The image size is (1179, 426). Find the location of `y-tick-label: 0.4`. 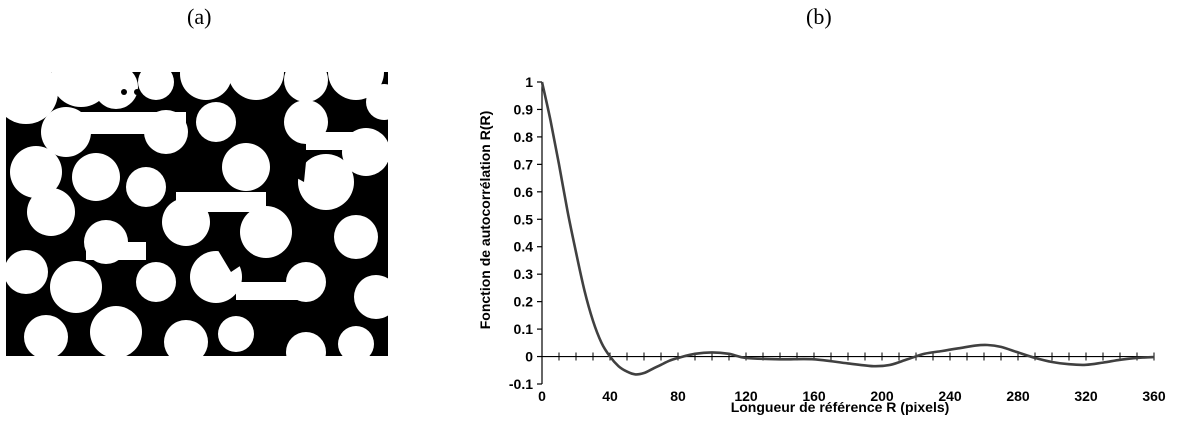

y-tick-label: 0.4 is located at coordinates (524, 247).